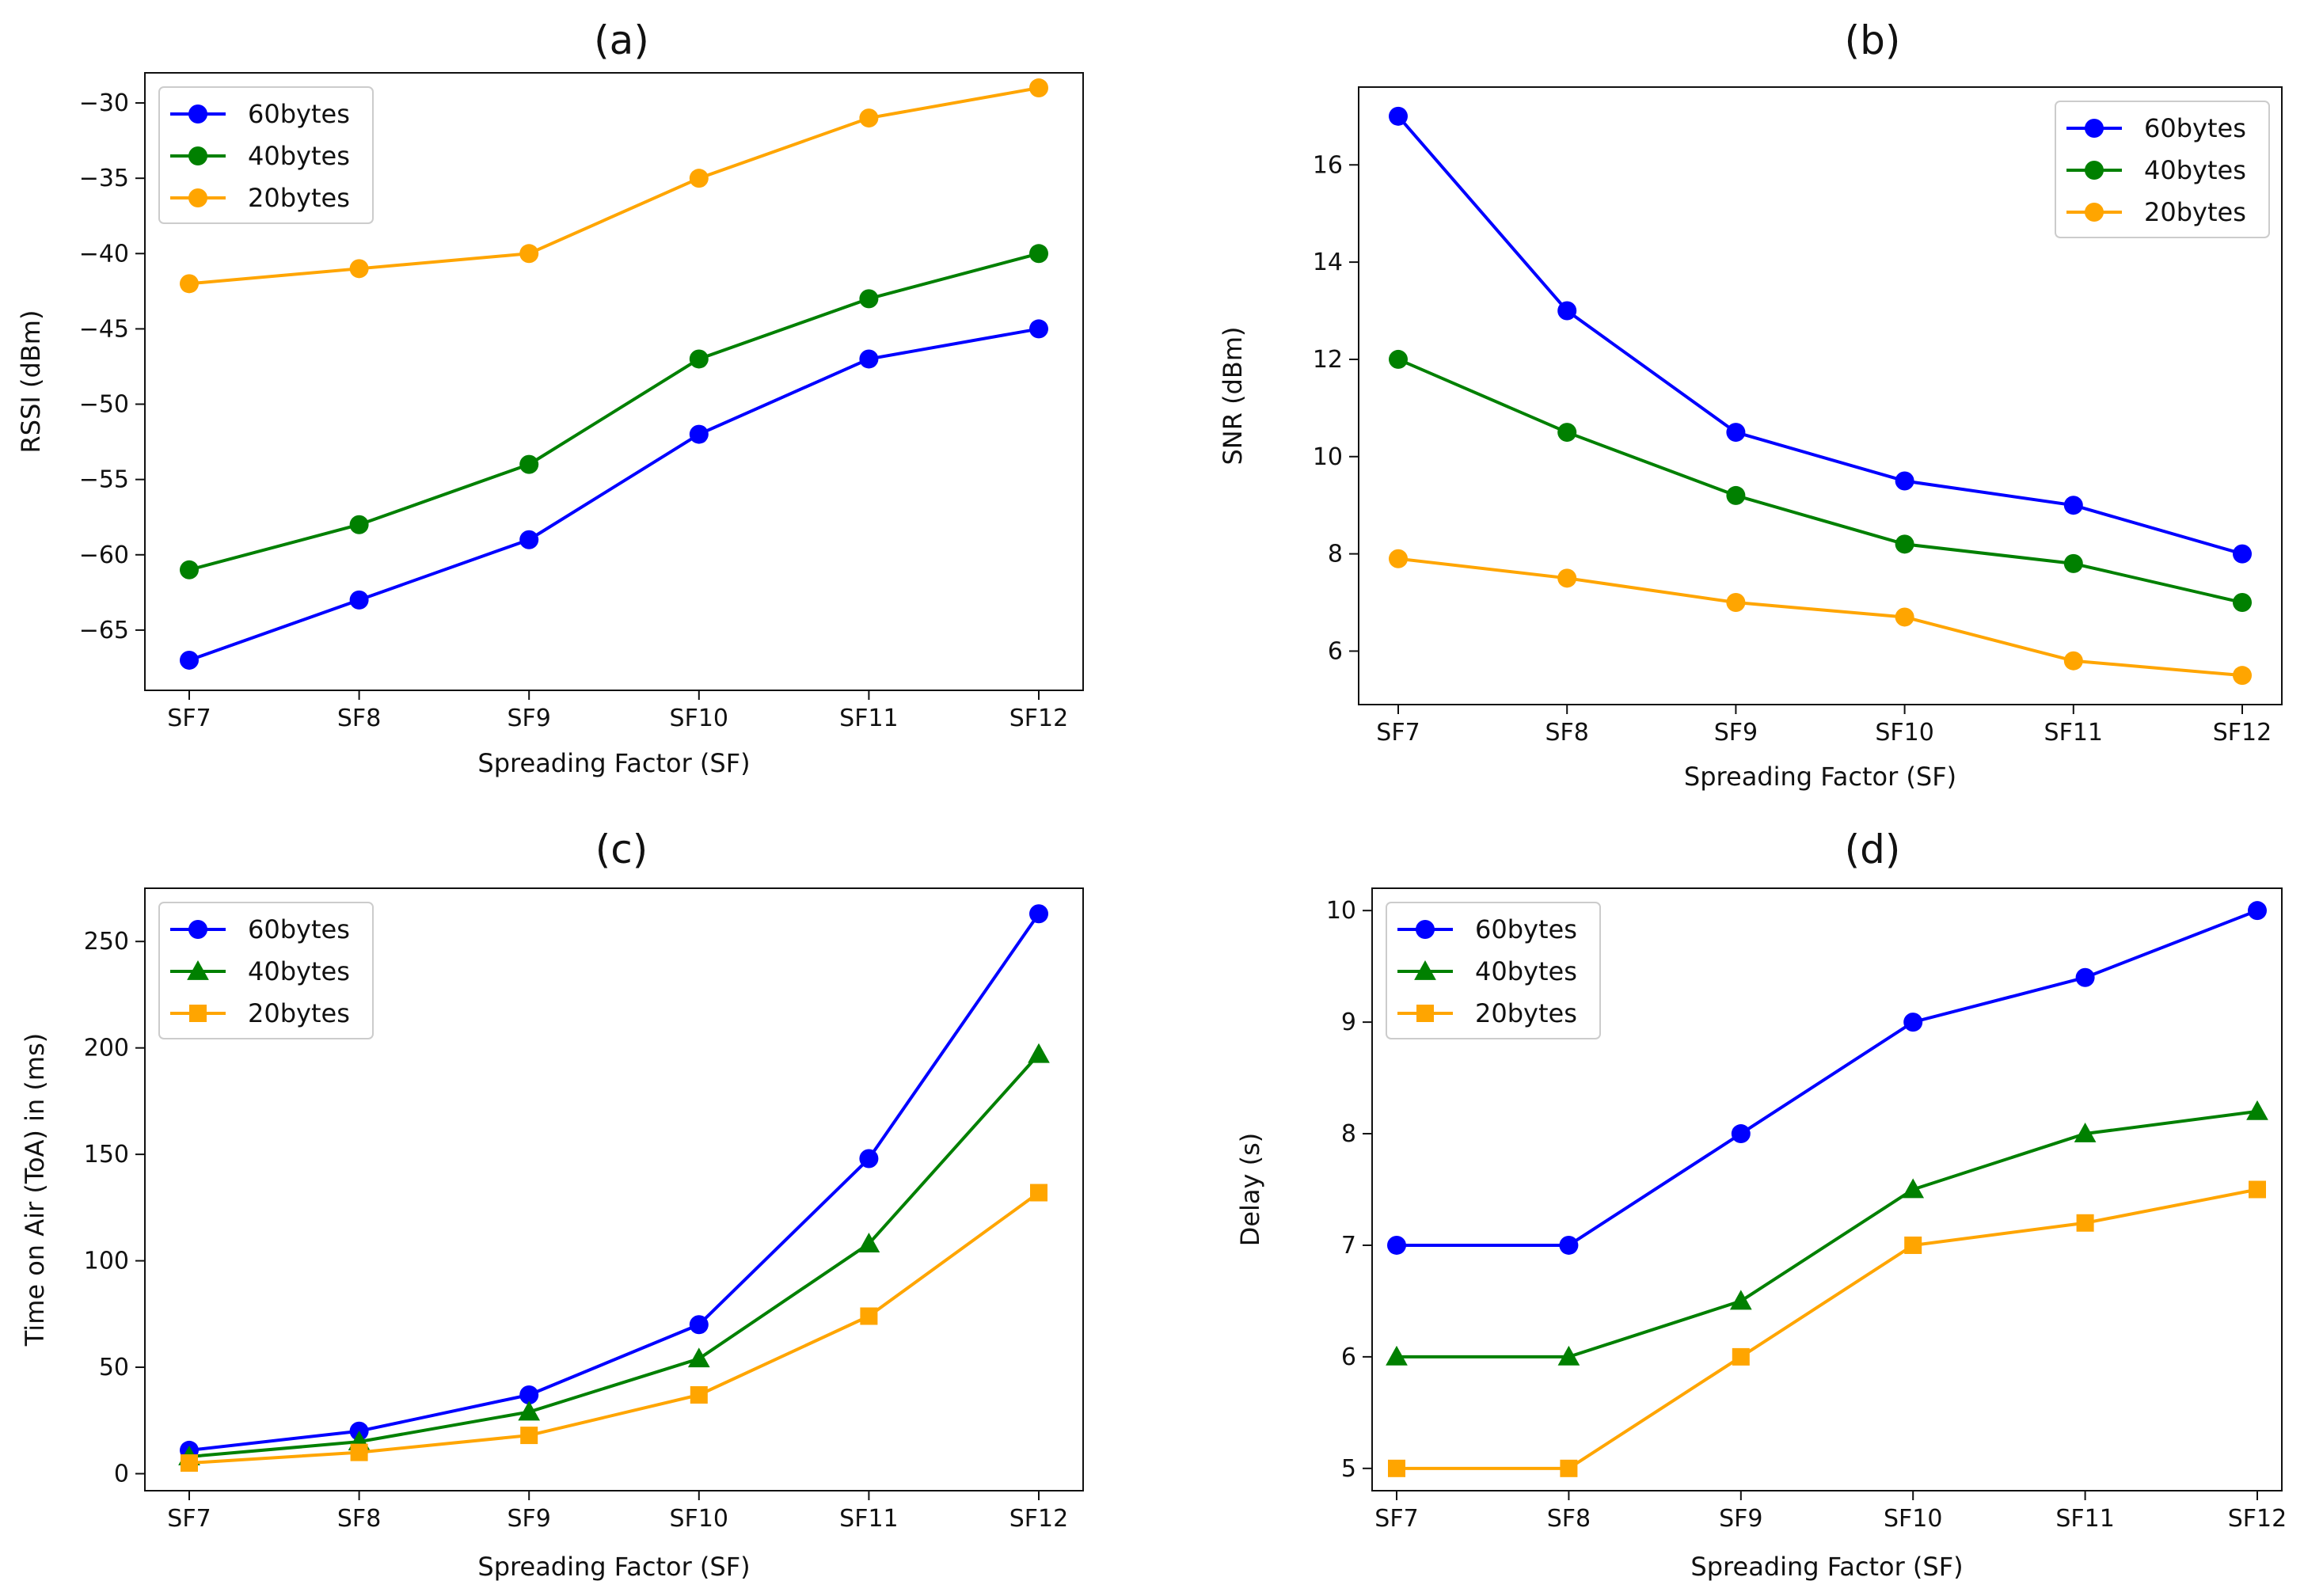 Image resolution: width=2304 pixels, height=1596 pixels. Describe the element at coordinates (1873, 40) in the screenshot. I see `panel-title: (b)` at that location.